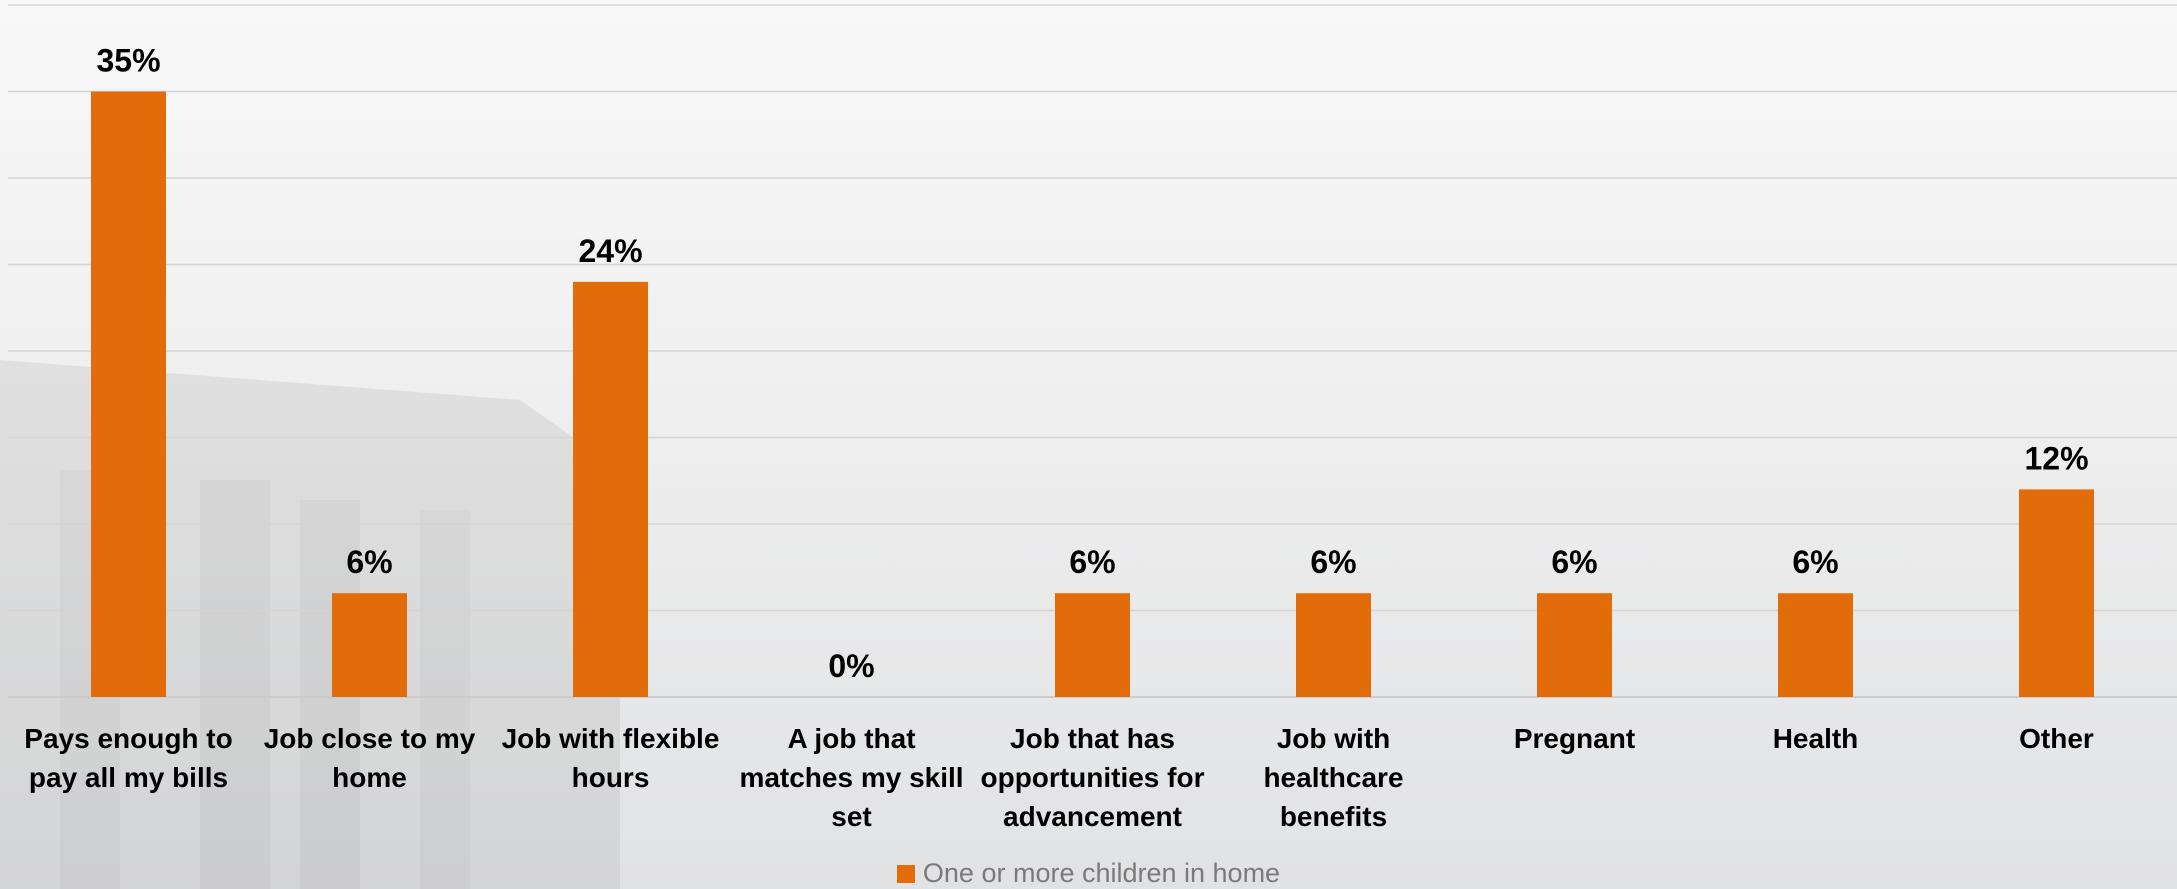 Image resolution: width=2177 pixels, height=889 pixels. What do you see at coordinates (611, 758) in the screenshot?
I see `category-label: Job with flexible hours` at bounding box center [611, 758].